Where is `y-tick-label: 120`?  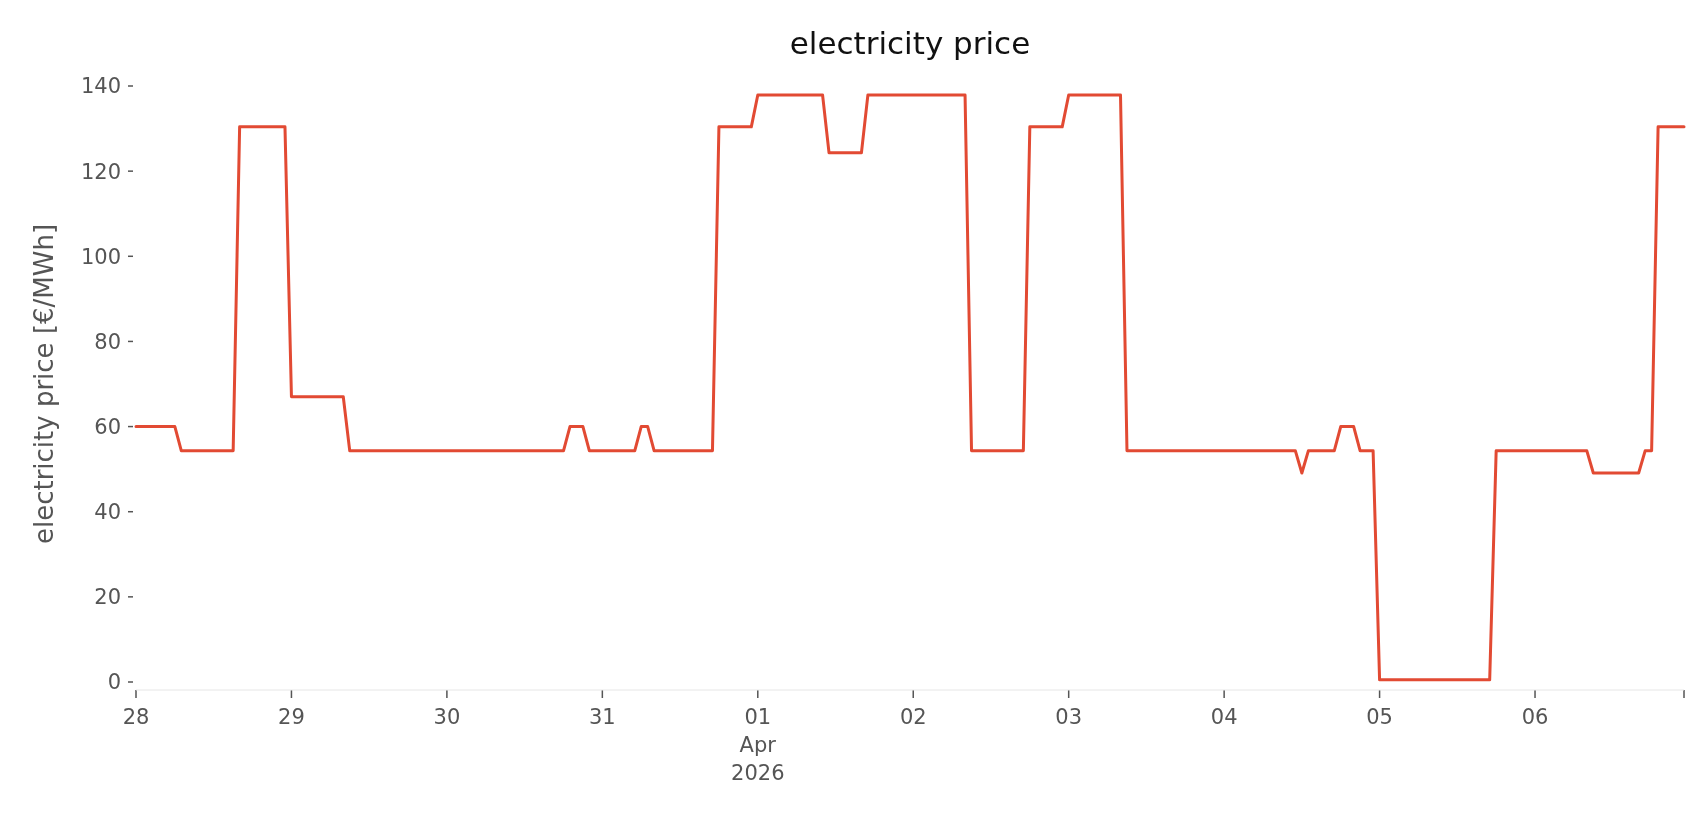
y-tick-label: 120 is located at coordinates (100, 171).